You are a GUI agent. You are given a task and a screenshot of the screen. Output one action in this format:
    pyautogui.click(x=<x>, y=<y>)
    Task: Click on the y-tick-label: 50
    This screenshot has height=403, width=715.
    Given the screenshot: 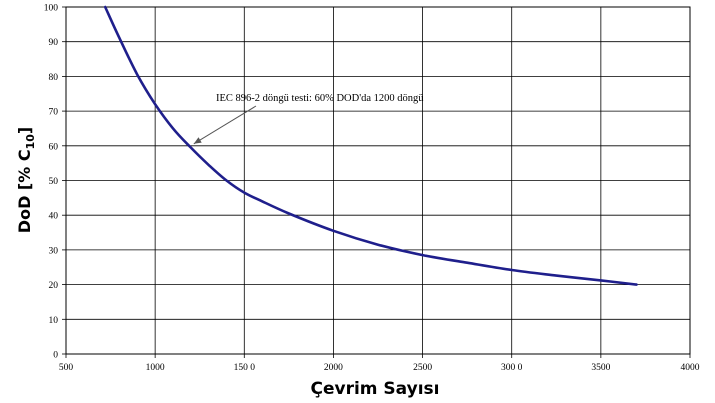 What is the action you would take?
    pyautogui.click(x=54, y=182)
    